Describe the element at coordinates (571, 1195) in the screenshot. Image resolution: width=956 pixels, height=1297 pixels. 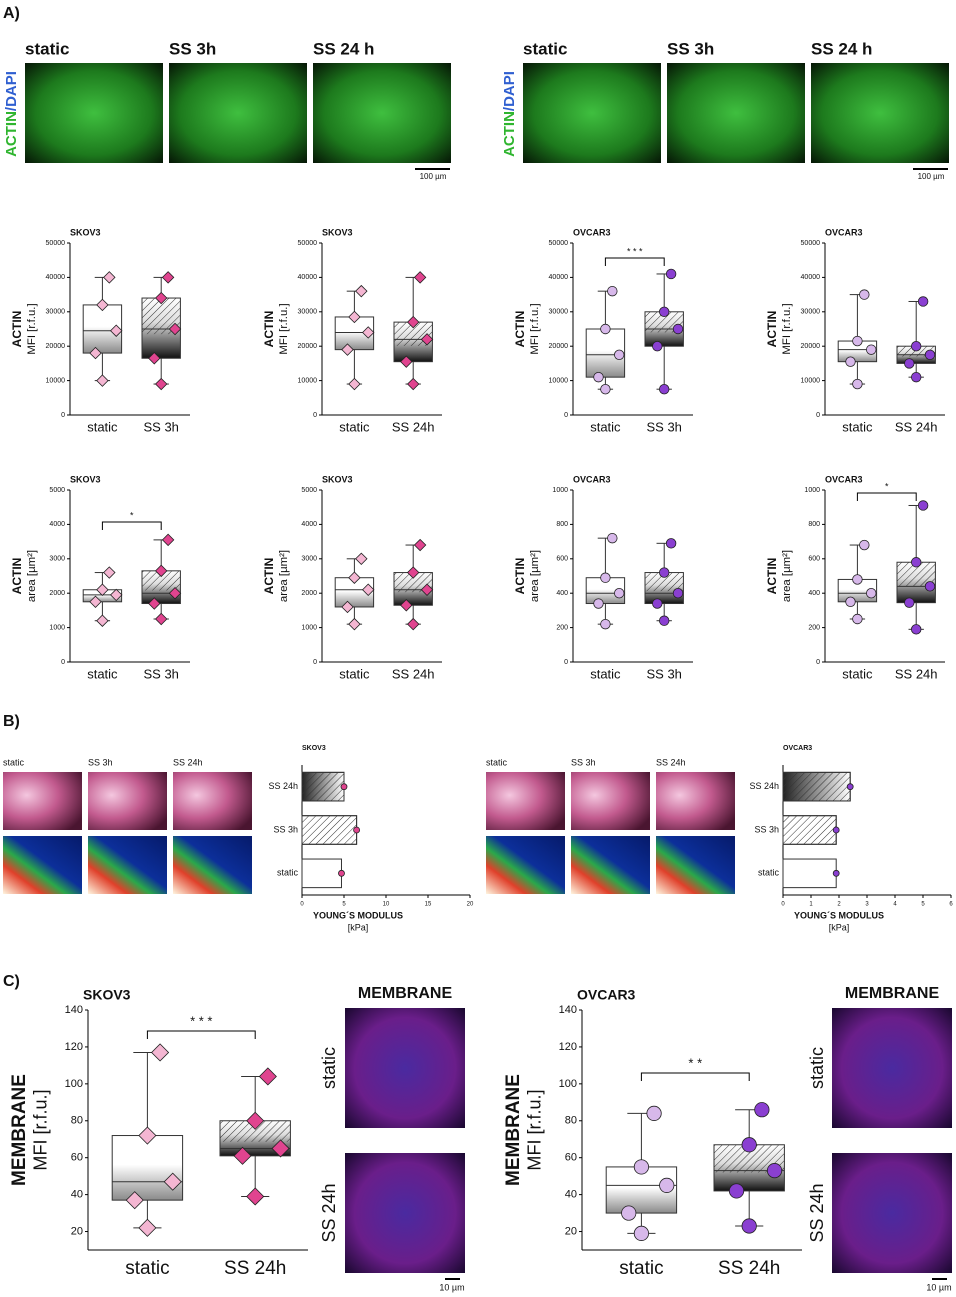
I see `y-tick-label: 40` at that location.